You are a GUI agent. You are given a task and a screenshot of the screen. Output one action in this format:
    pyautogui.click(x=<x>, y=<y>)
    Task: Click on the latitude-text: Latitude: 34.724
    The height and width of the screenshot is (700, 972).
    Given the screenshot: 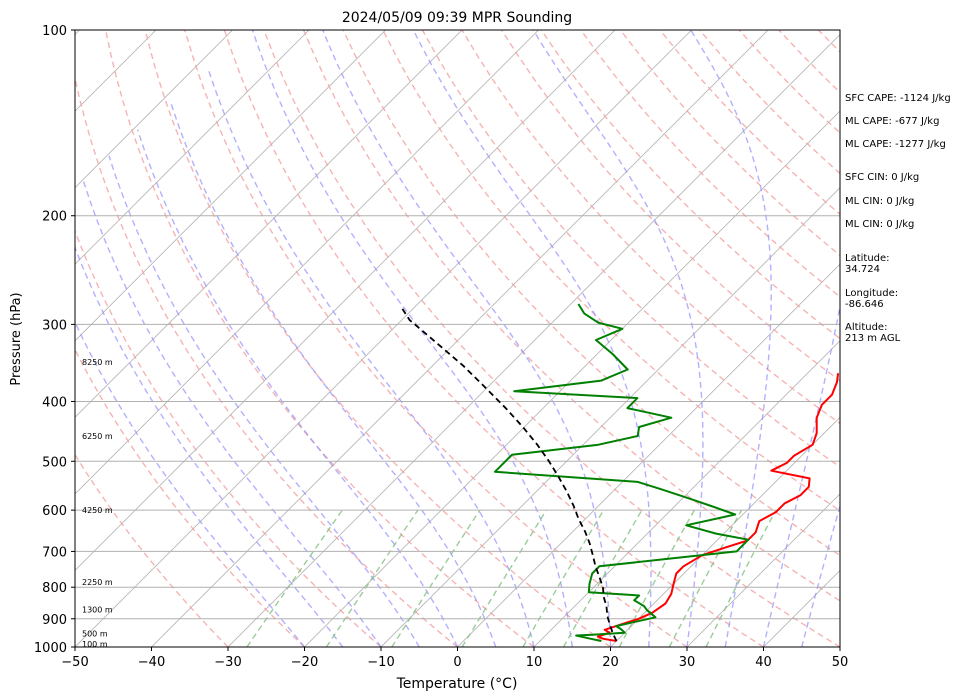 What is the action you would take?
    pyautogui.click(x=867, y=264)
    